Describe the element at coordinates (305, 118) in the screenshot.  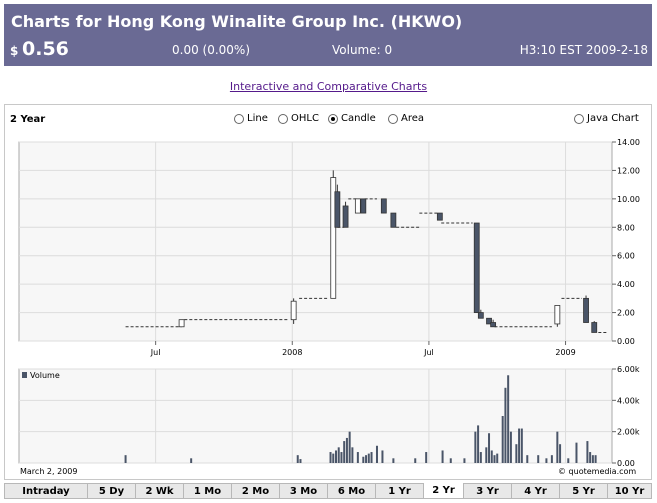
I see `chart-type-label: OHLC` at that location.